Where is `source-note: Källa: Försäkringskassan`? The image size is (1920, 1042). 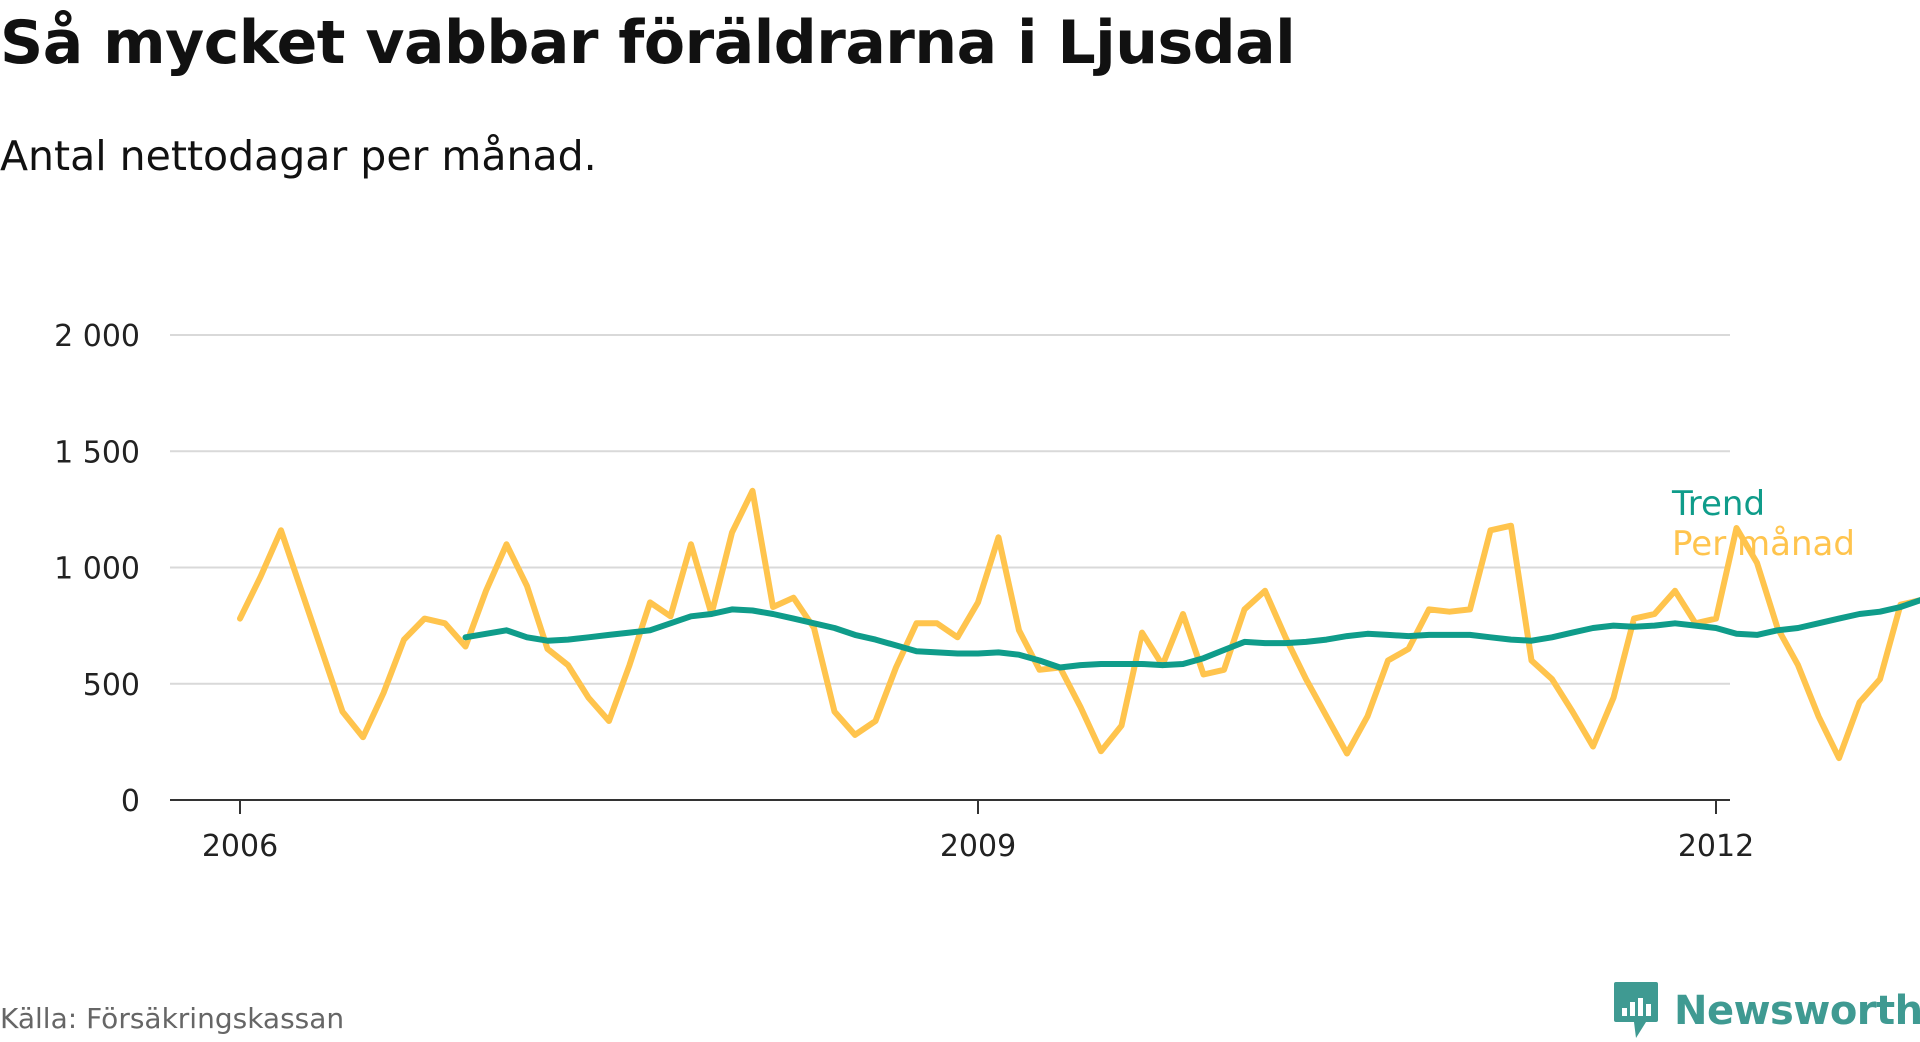 source-note: Källa: Försäkringskassan is located at coordinates (172, 1018).